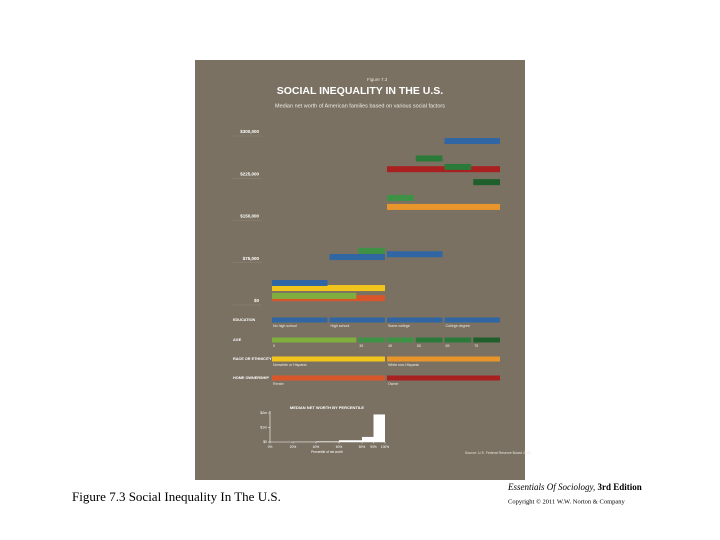 This screenshot has height=540, width=720. Describe the element at coordinates (340, 326) in the screenshot. I see `category-label: High school` at that location.